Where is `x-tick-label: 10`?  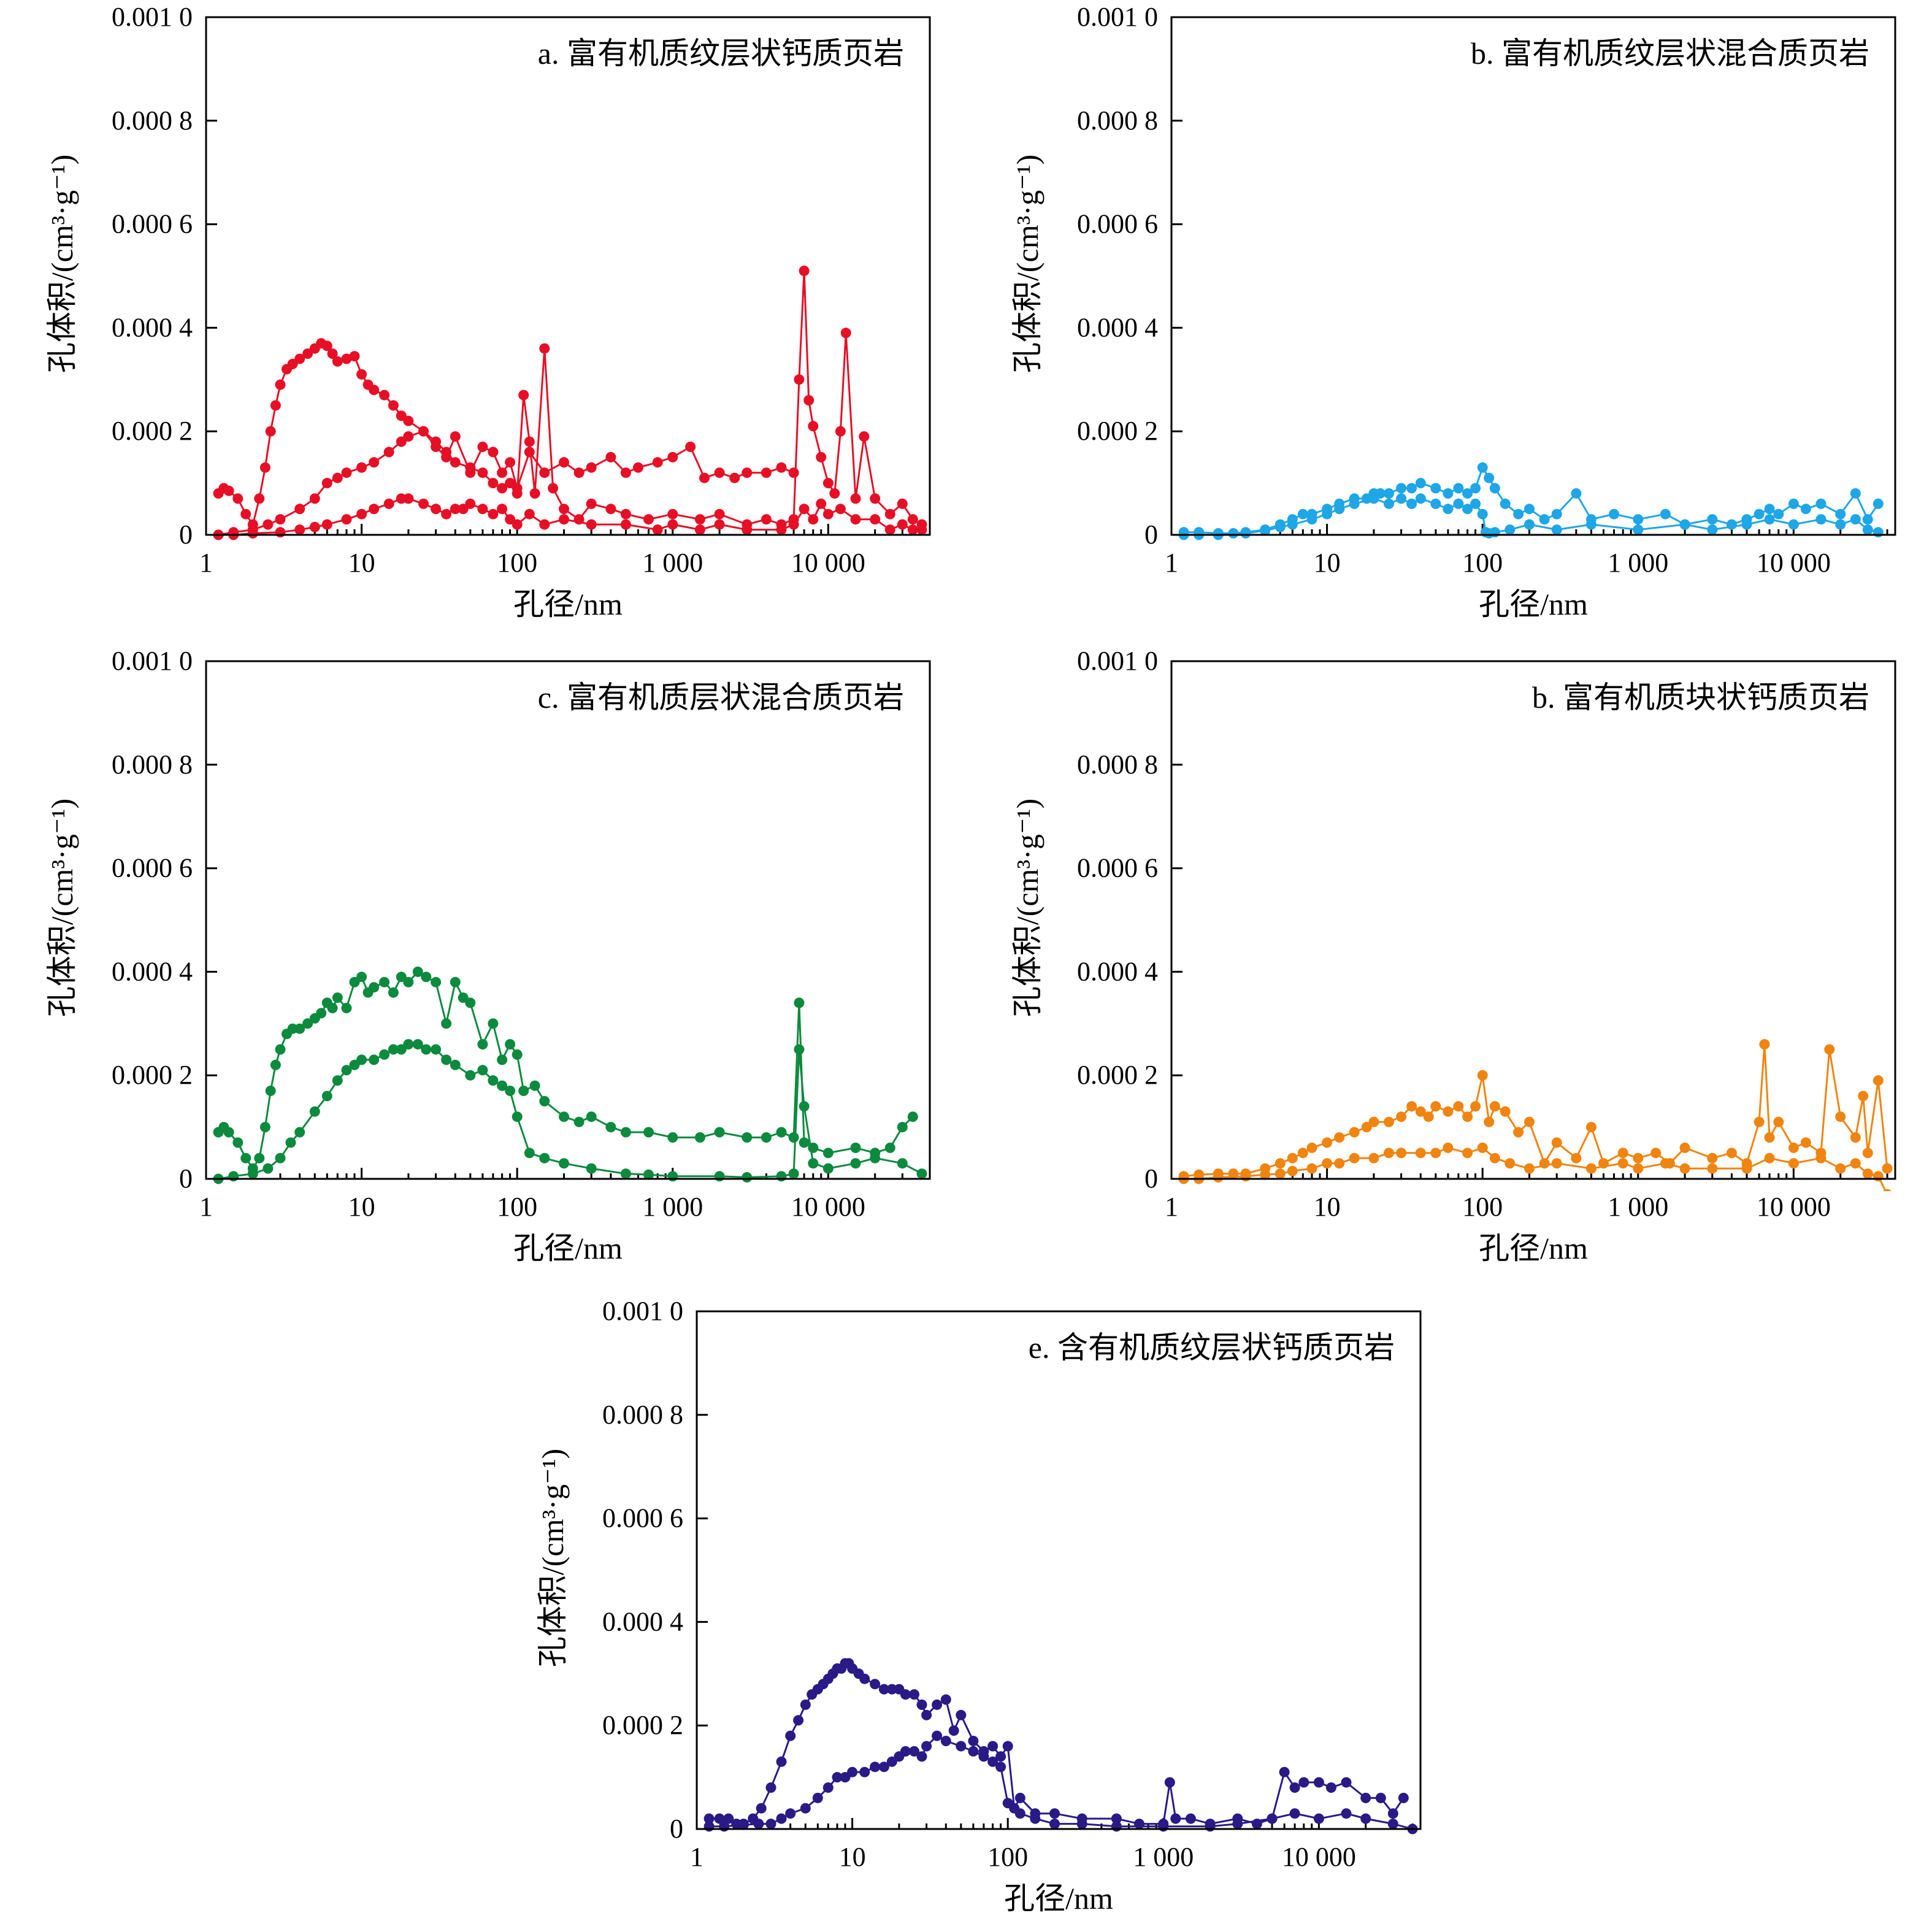 x-tick-label: 10 is located at coordinates (852, 1857).